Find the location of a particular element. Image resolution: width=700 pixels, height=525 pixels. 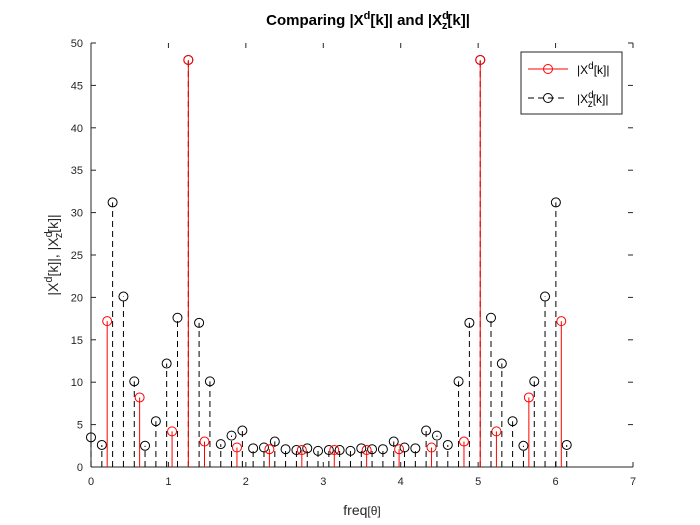

legend: |Xd[k]| |Xd z[k]| is located at coordinates (571, 83).